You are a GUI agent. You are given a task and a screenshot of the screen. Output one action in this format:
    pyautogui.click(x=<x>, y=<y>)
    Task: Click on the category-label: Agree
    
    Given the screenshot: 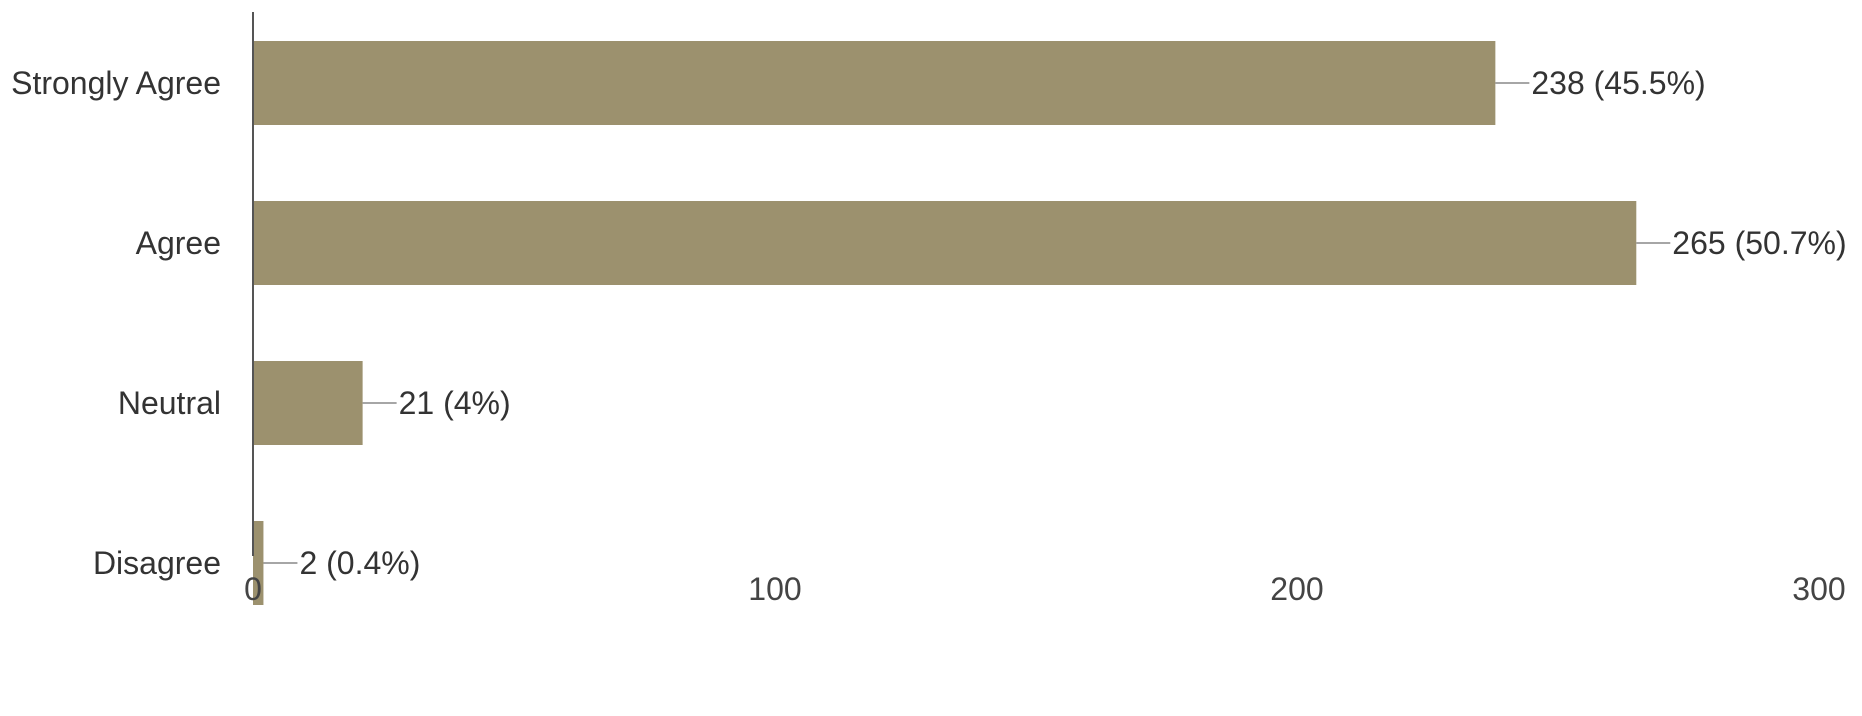 What is the action you would take?
    pyautogui.click(x=178, y=243)
    